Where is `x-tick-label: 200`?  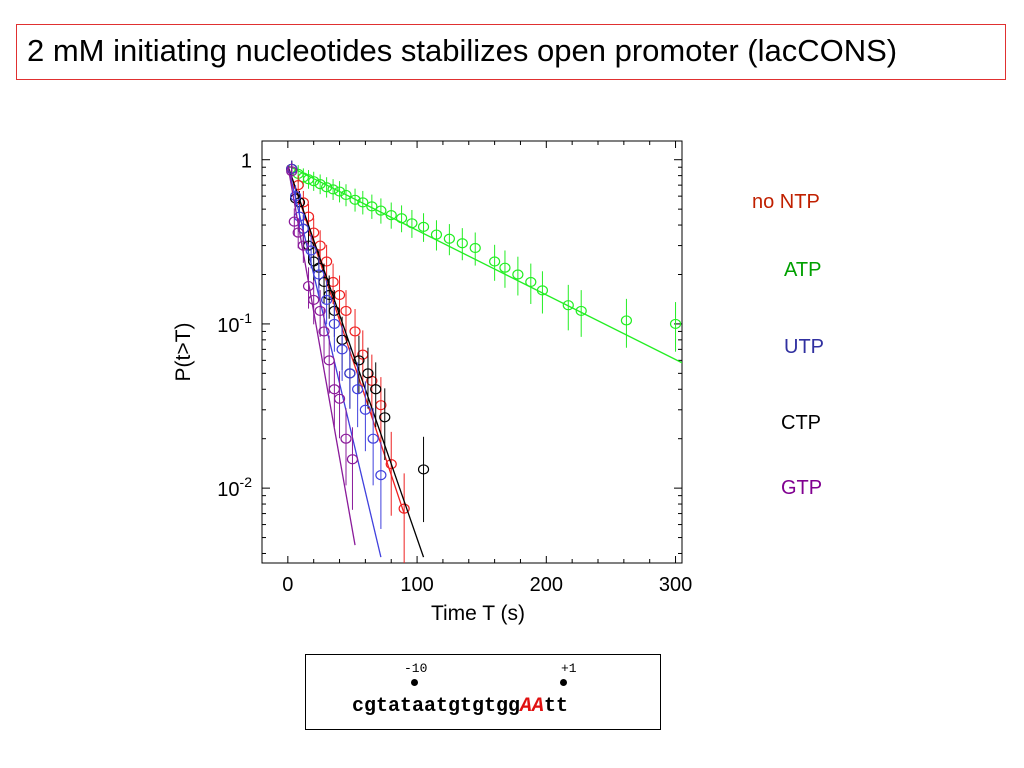
x-tick-label: 200 is located at coordinates (546, 585).